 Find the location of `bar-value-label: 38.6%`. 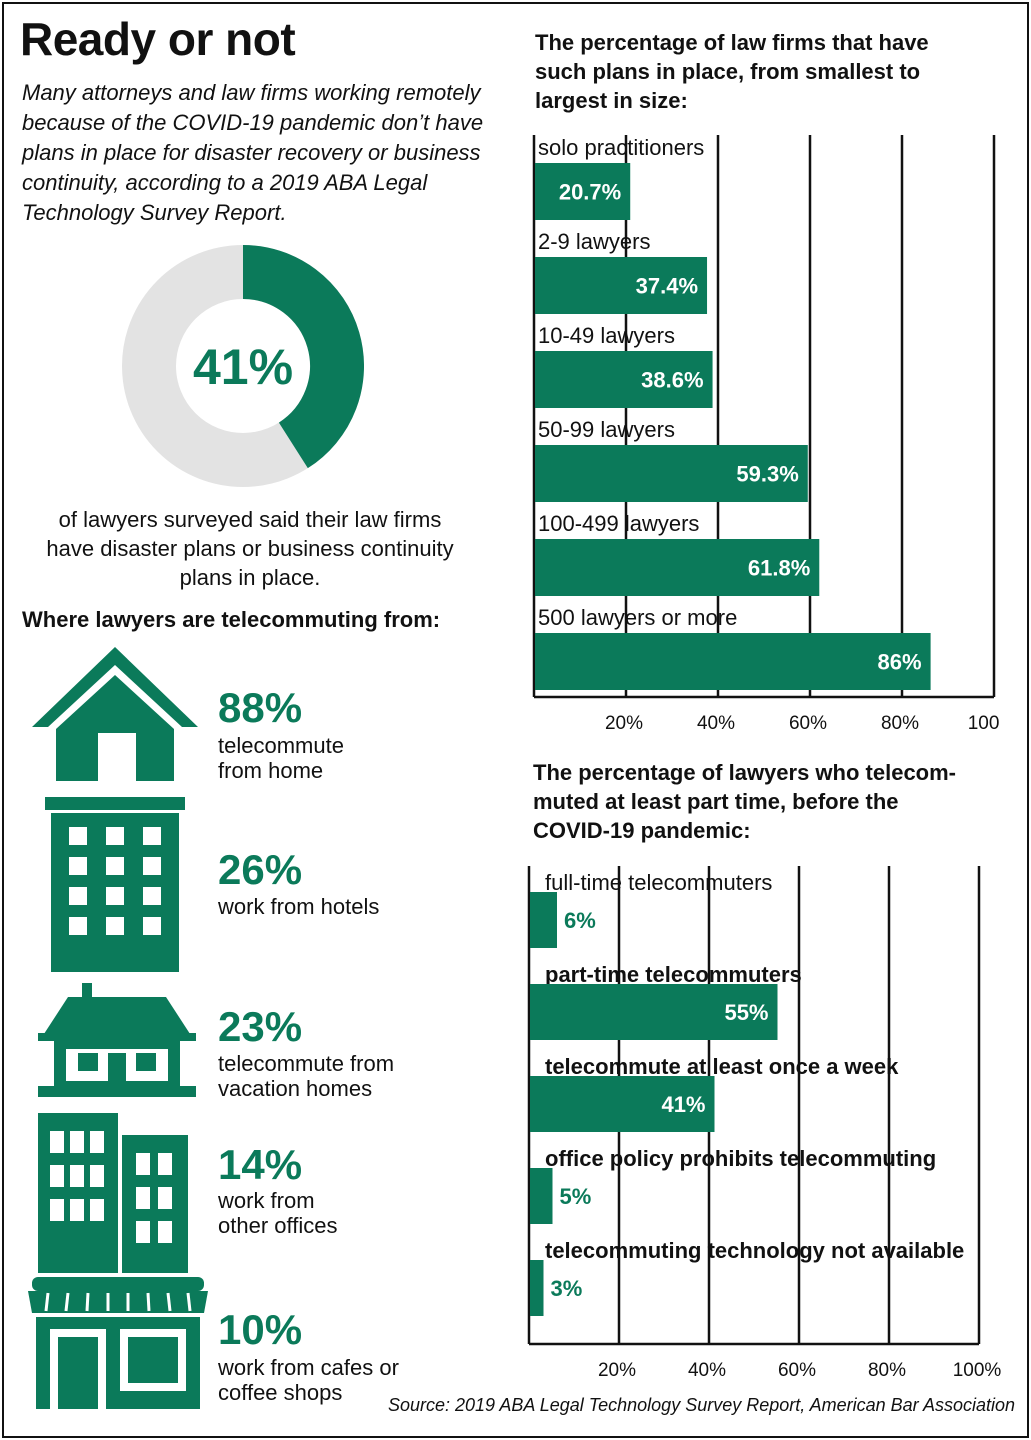

bar-value-label: 38.6% is located at coordinates (672, 380).